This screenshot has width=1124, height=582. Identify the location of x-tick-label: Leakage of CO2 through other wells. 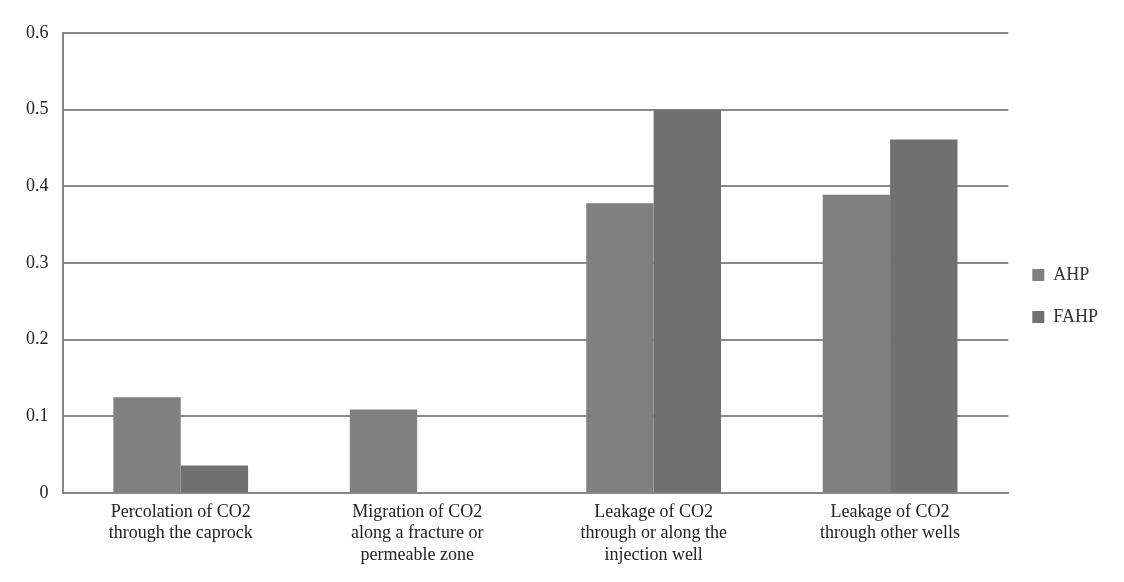
(890, 521).